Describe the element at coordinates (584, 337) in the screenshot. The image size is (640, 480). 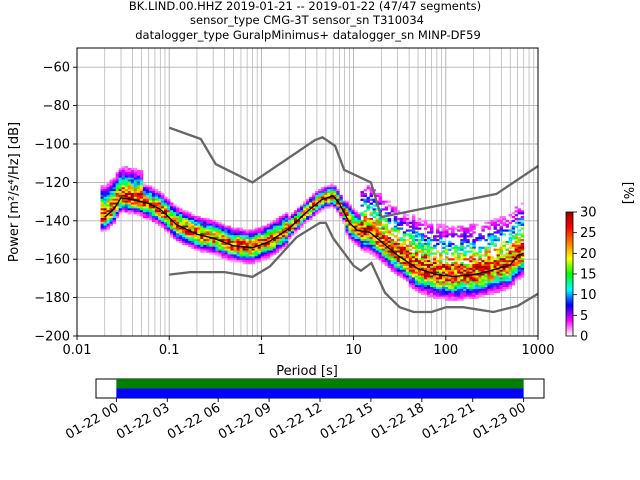
I see `colorbar-tick-label: 0` at that location.